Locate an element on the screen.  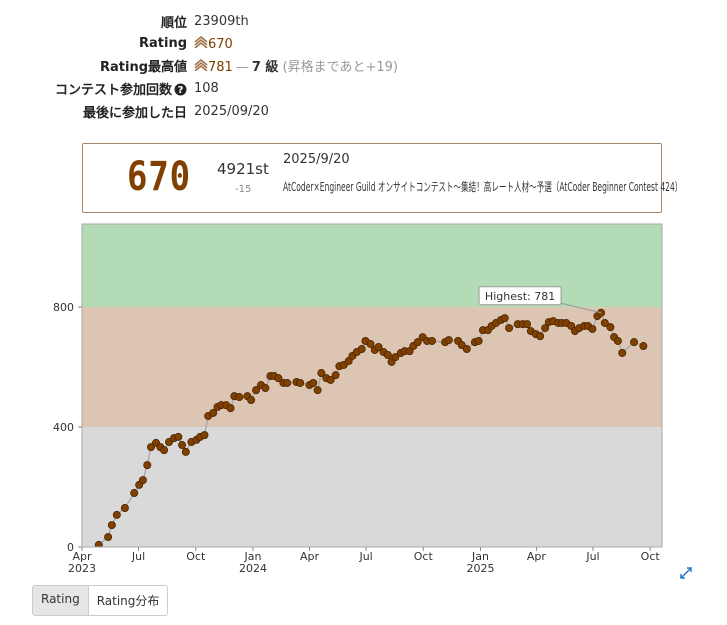
label: コンテスト参加回数 is located at coordinates (113, 90).